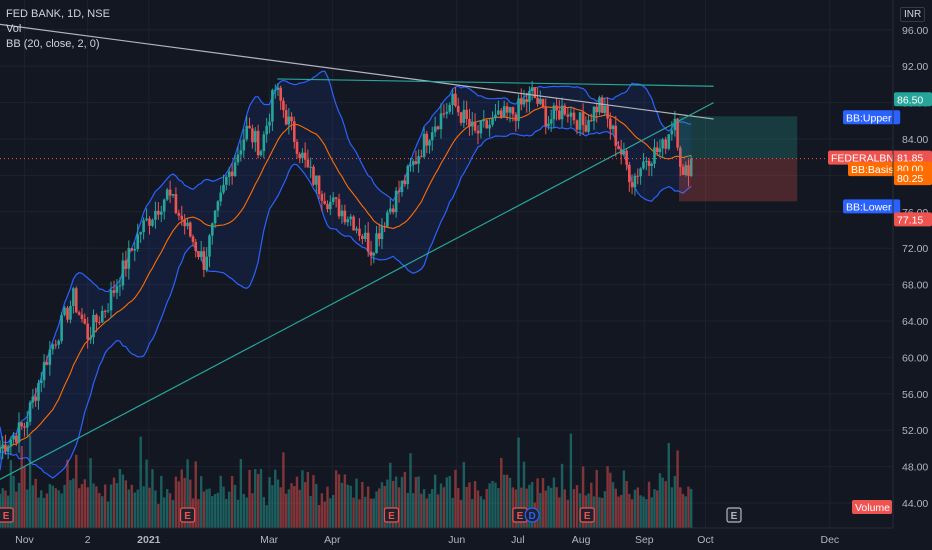  What do you see at coordinates (53, 44) in the screenshot?
I see `bollinger-indicator-label: BB (20, close, 2, 0)` at bounding box center [53, 44].